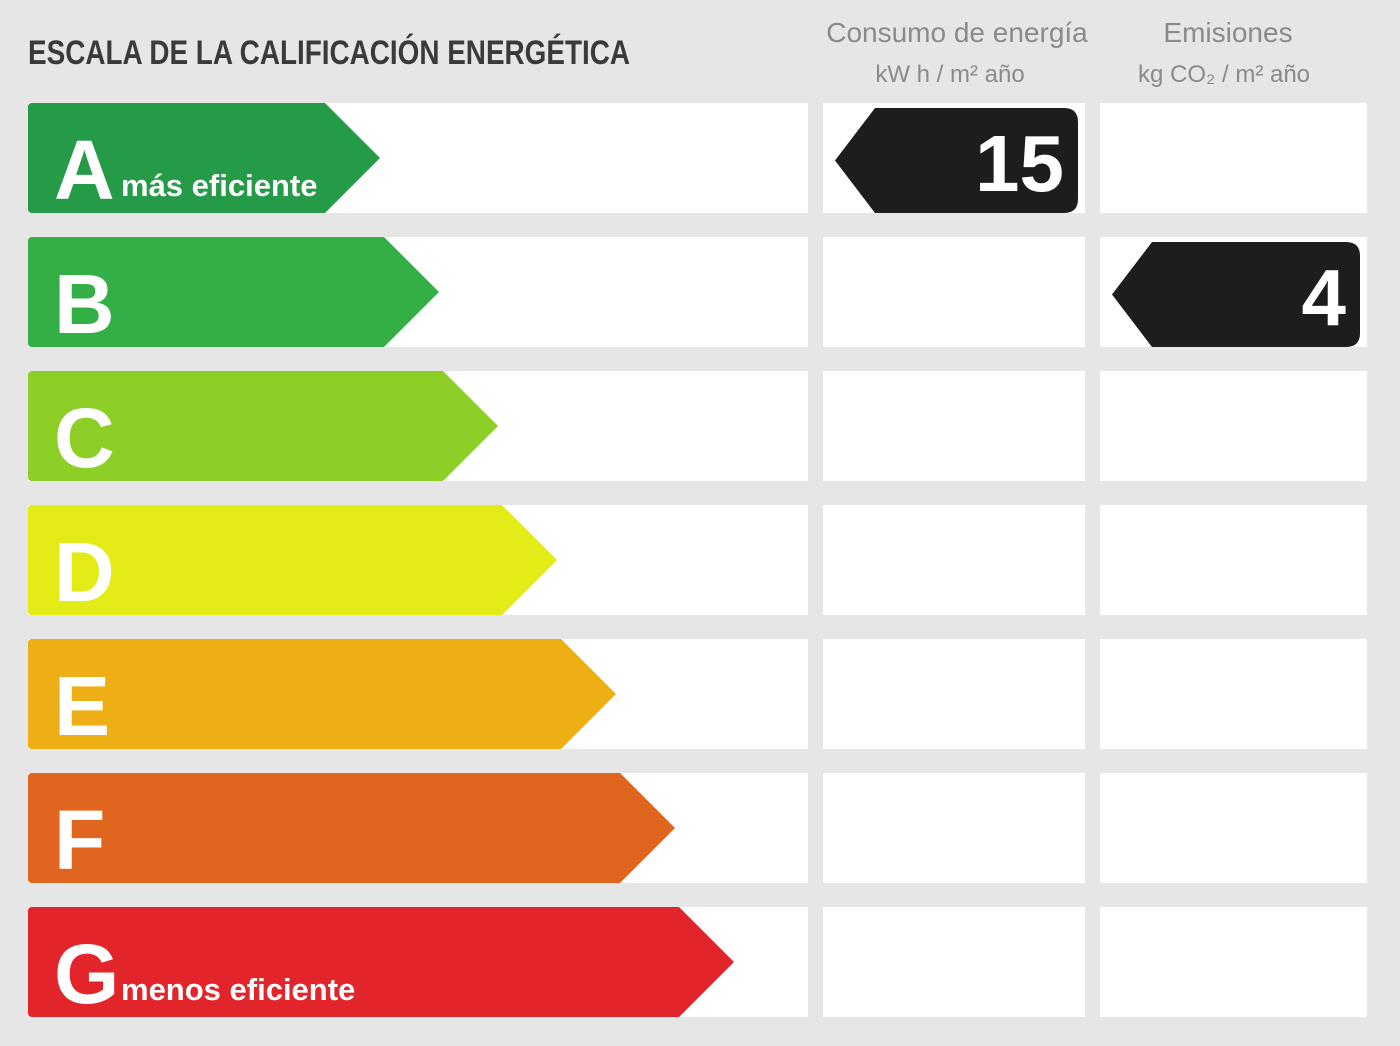 The image size is (1400, 1046). I want to click on rating-letter: A, so click(84, 170).